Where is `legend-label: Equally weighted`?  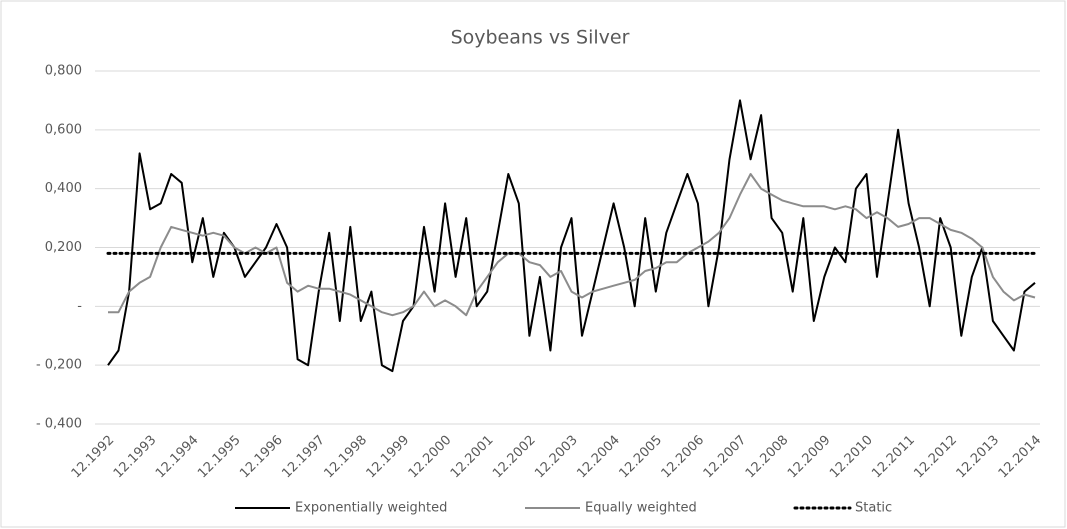
legend-label: Equally weighted is located at coordinates (641, 508).